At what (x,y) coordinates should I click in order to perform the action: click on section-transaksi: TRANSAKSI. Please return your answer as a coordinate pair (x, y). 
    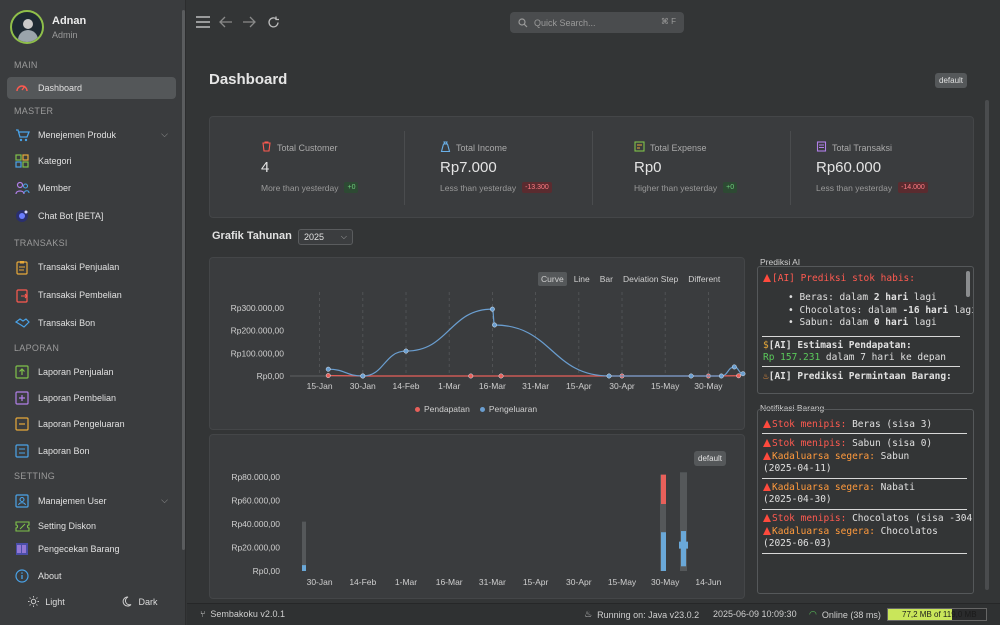
    Looking at the image, I should click on (41, 243).